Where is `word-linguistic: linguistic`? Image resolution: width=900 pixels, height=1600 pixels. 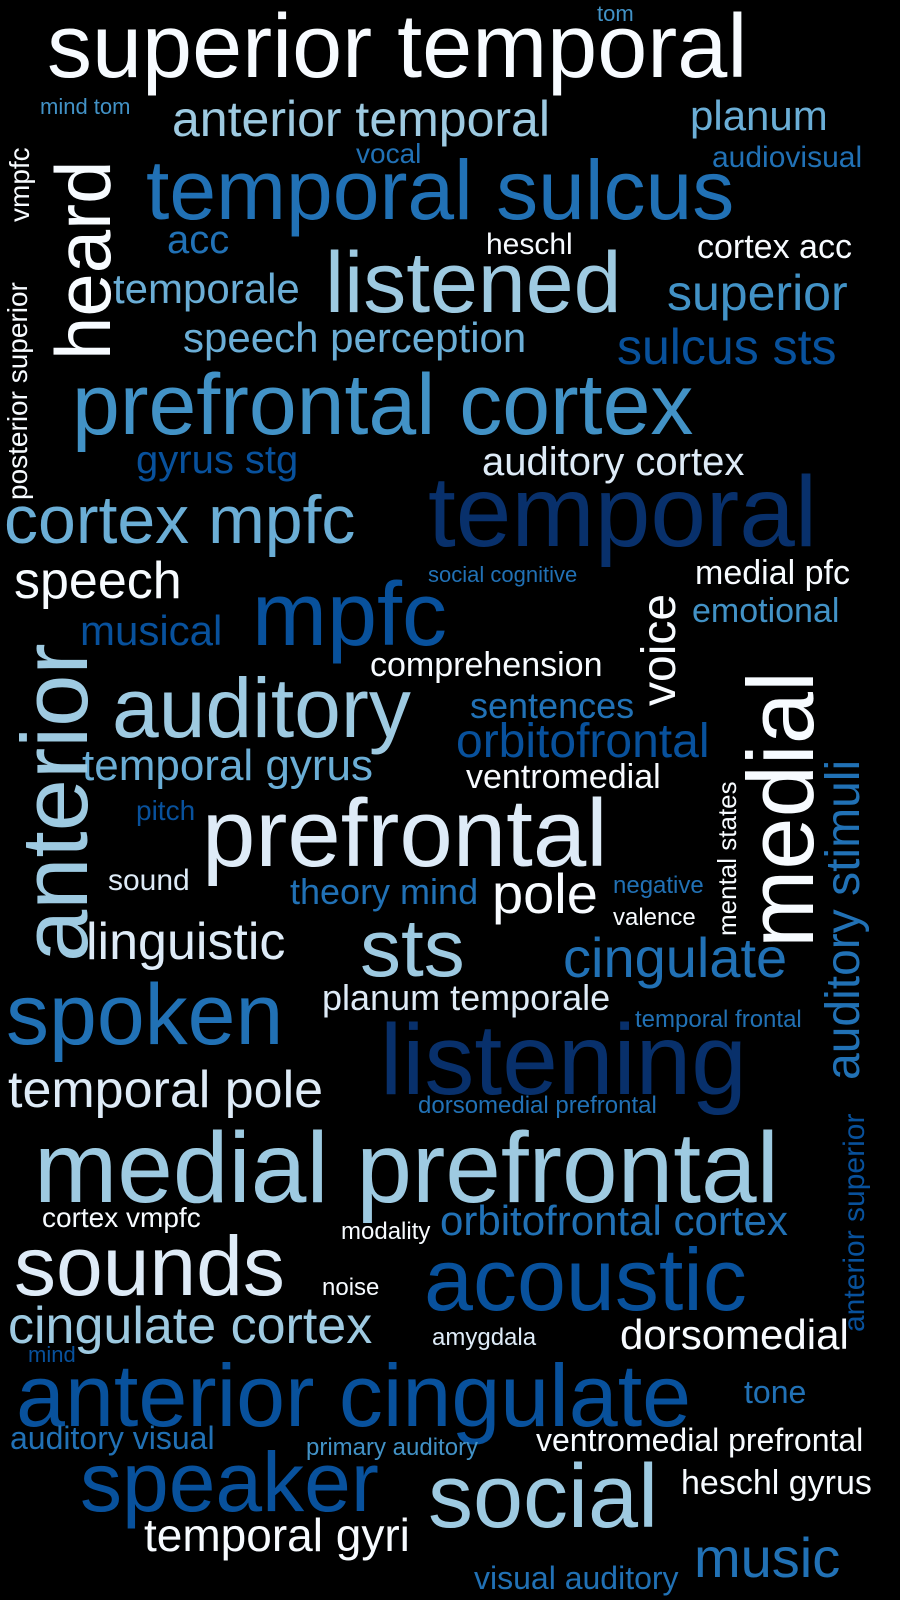 word-linguistic: linguistic is located at coordinates (186, 942).